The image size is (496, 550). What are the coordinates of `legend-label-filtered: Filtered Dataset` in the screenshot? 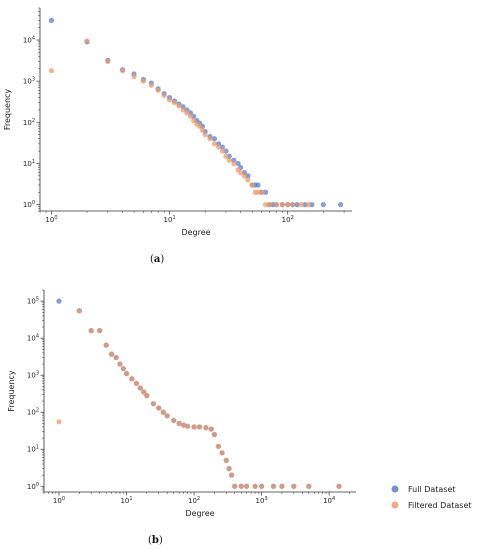 It's located at (440, 505).